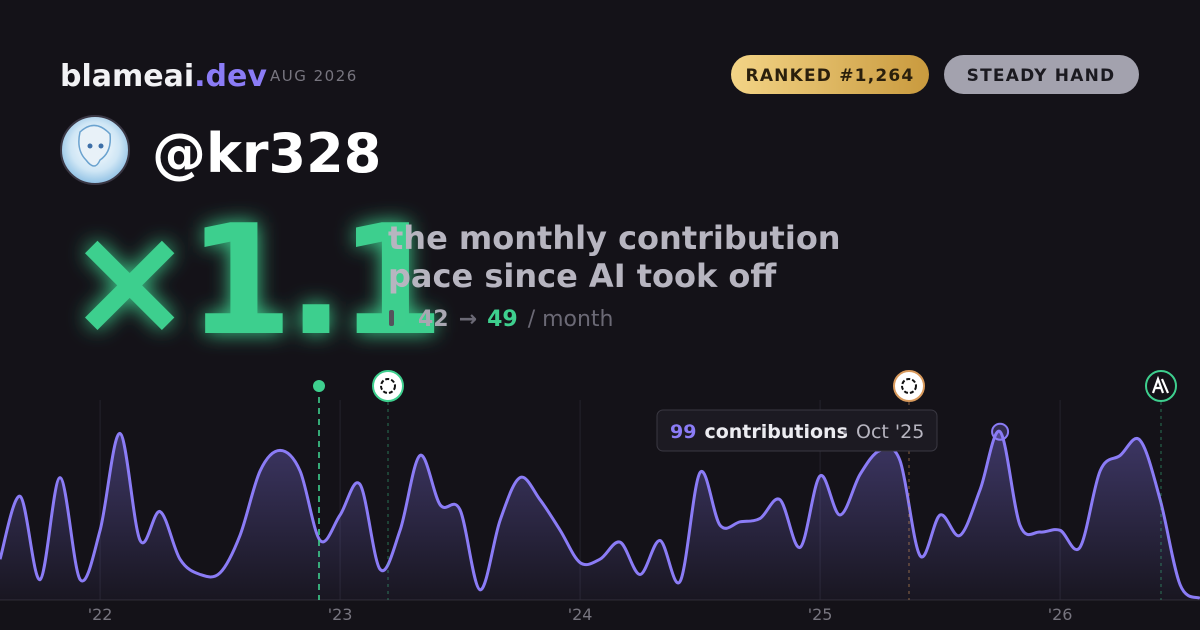 This screenshot has height=630, width=1200. What do you see at coordinates (433, 319) in the screenshot?
I see `pace-before: 42` at bounding box center [433, 319].